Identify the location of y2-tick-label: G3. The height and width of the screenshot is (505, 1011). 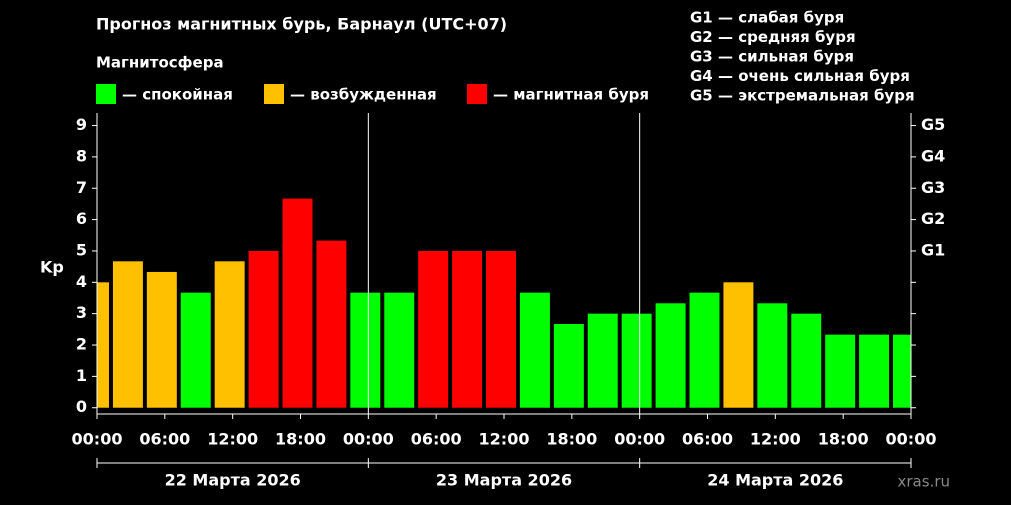
(933, 187).